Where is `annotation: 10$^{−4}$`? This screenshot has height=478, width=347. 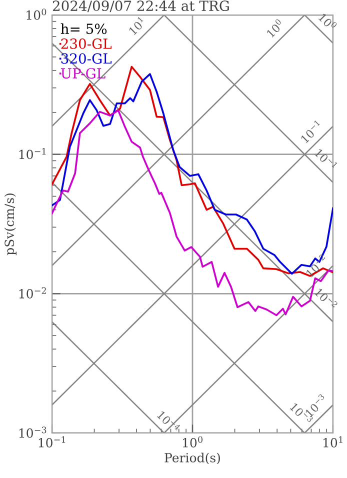
annotation: 10$^{−4}$ is located at coordinates (168, 421).